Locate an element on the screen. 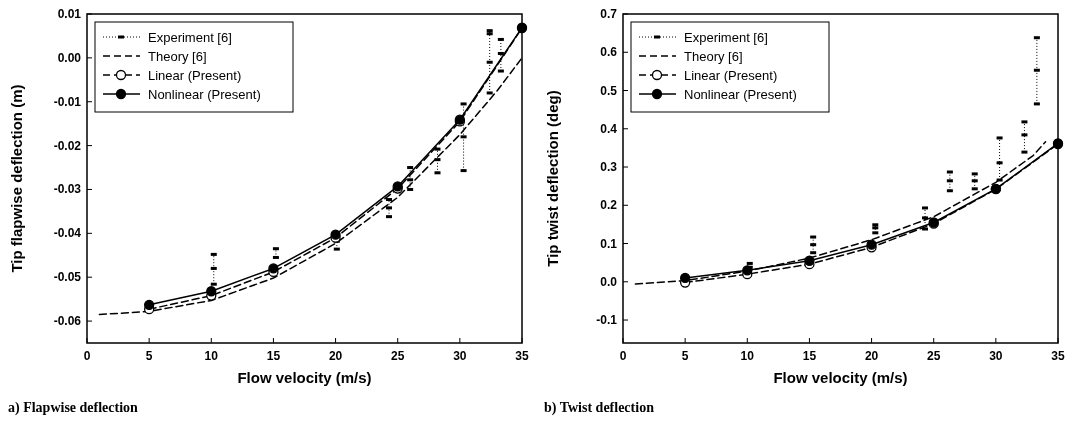 Image resolution: width=1073 pixels, height=424 pixels. y-tick-label: 0.3 is located at coordinates (609, 167).